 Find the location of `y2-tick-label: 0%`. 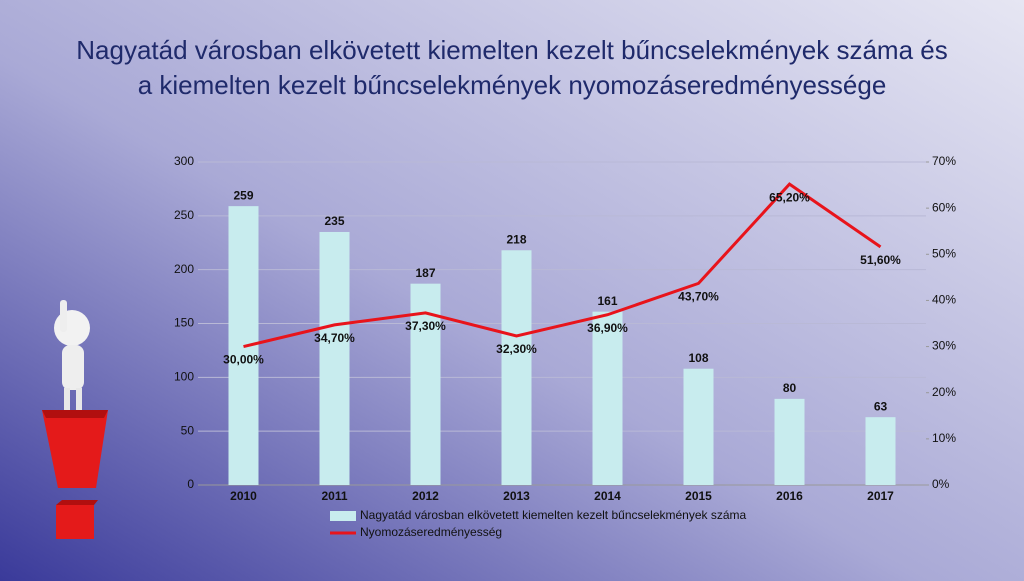

y2-tick-label: 0% is located at coordinates (941, 484).